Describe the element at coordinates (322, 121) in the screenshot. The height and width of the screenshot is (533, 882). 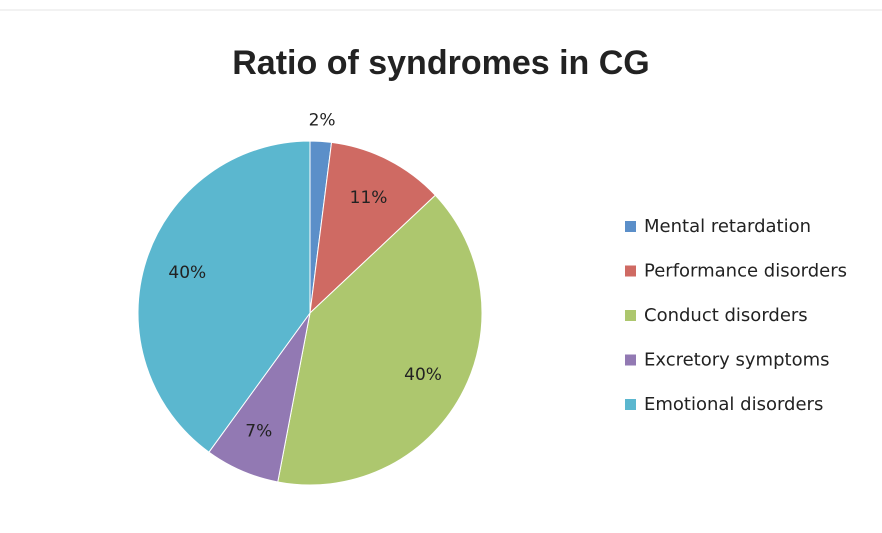
I see `data-label: 2%` at that location.